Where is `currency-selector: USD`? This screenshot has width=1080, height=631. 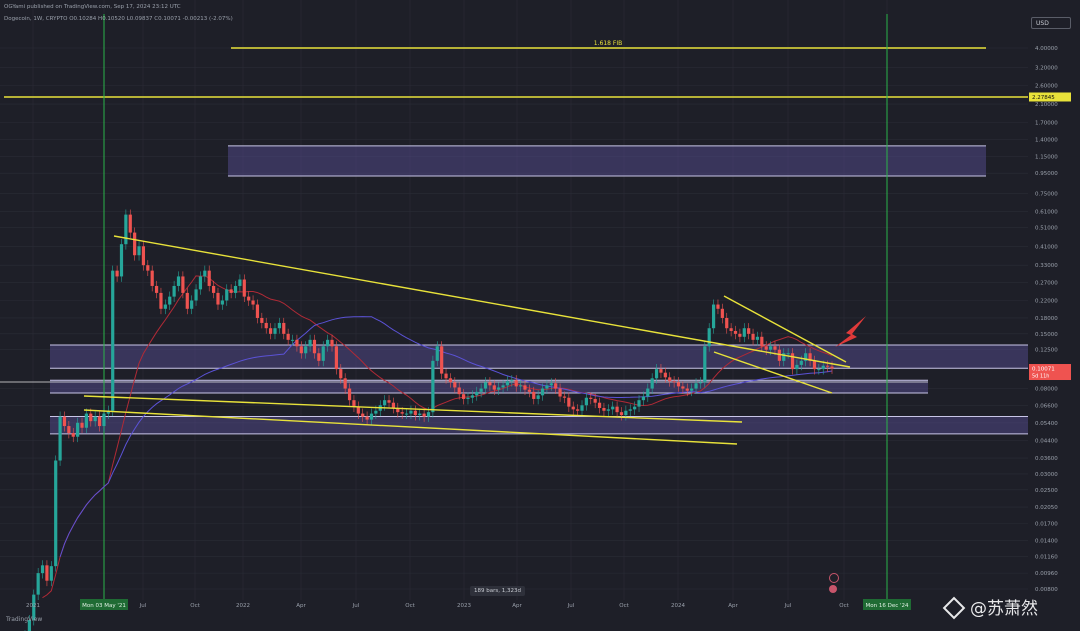
currency-selector: USD is located at coordinates (1051, 23).